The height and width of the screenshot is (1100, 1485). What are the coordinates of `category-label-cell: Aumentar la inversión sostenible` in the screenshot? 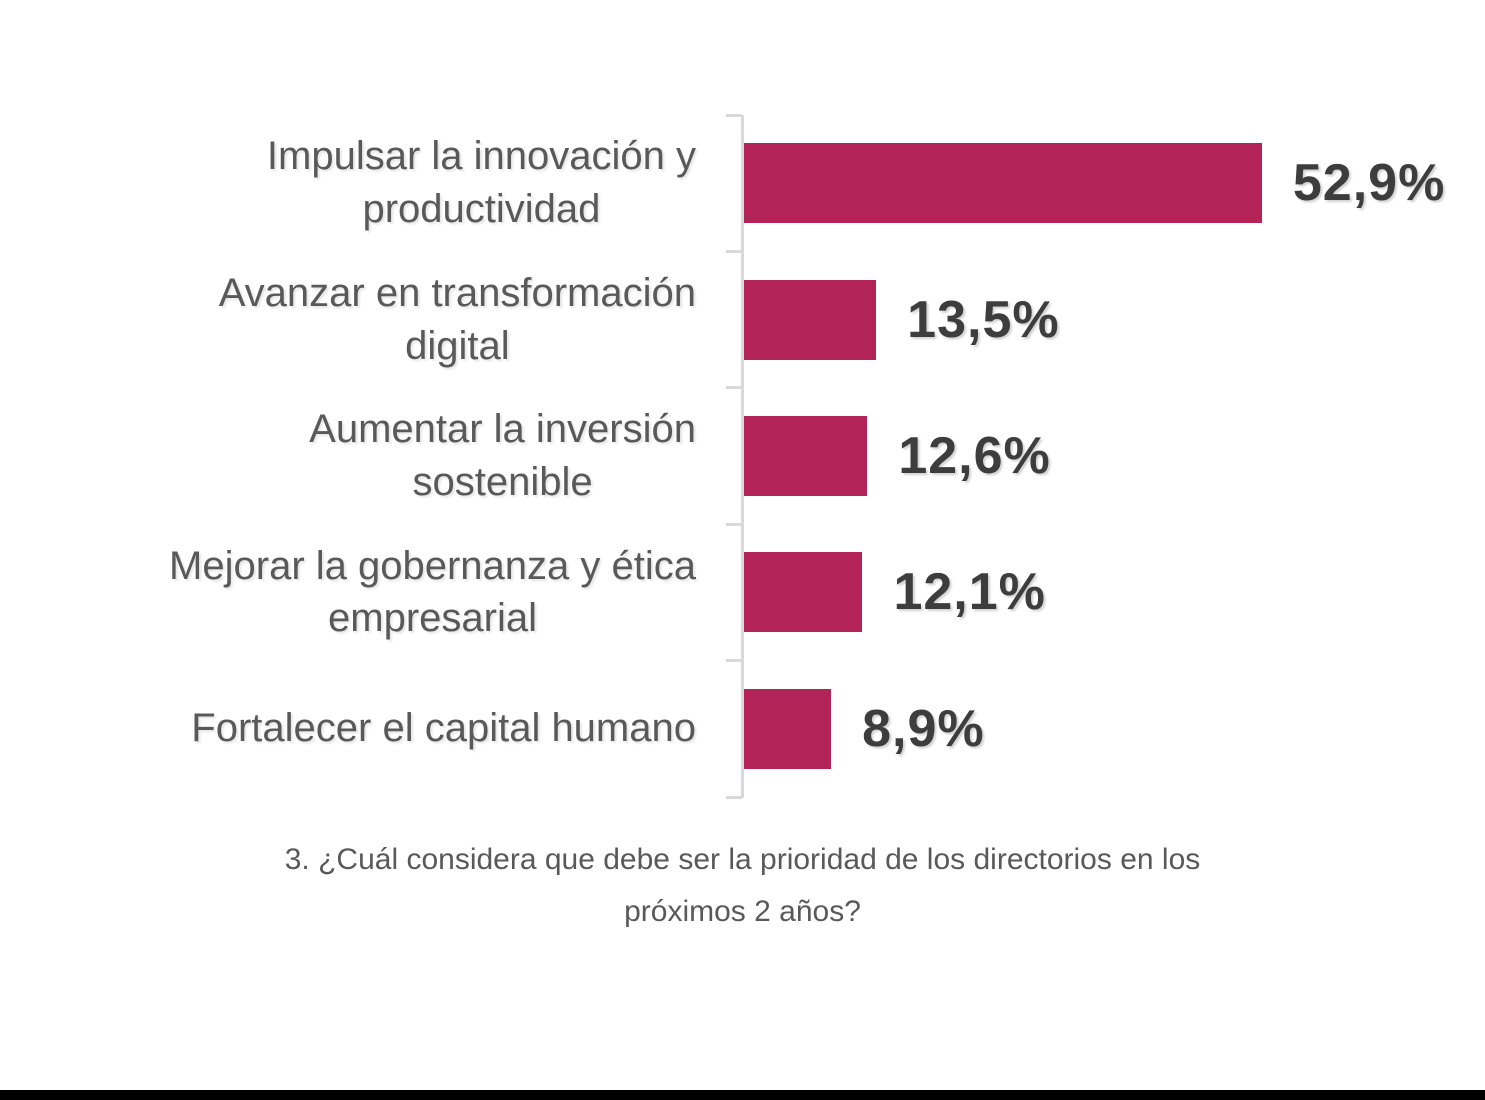 It's located at (348, 456).